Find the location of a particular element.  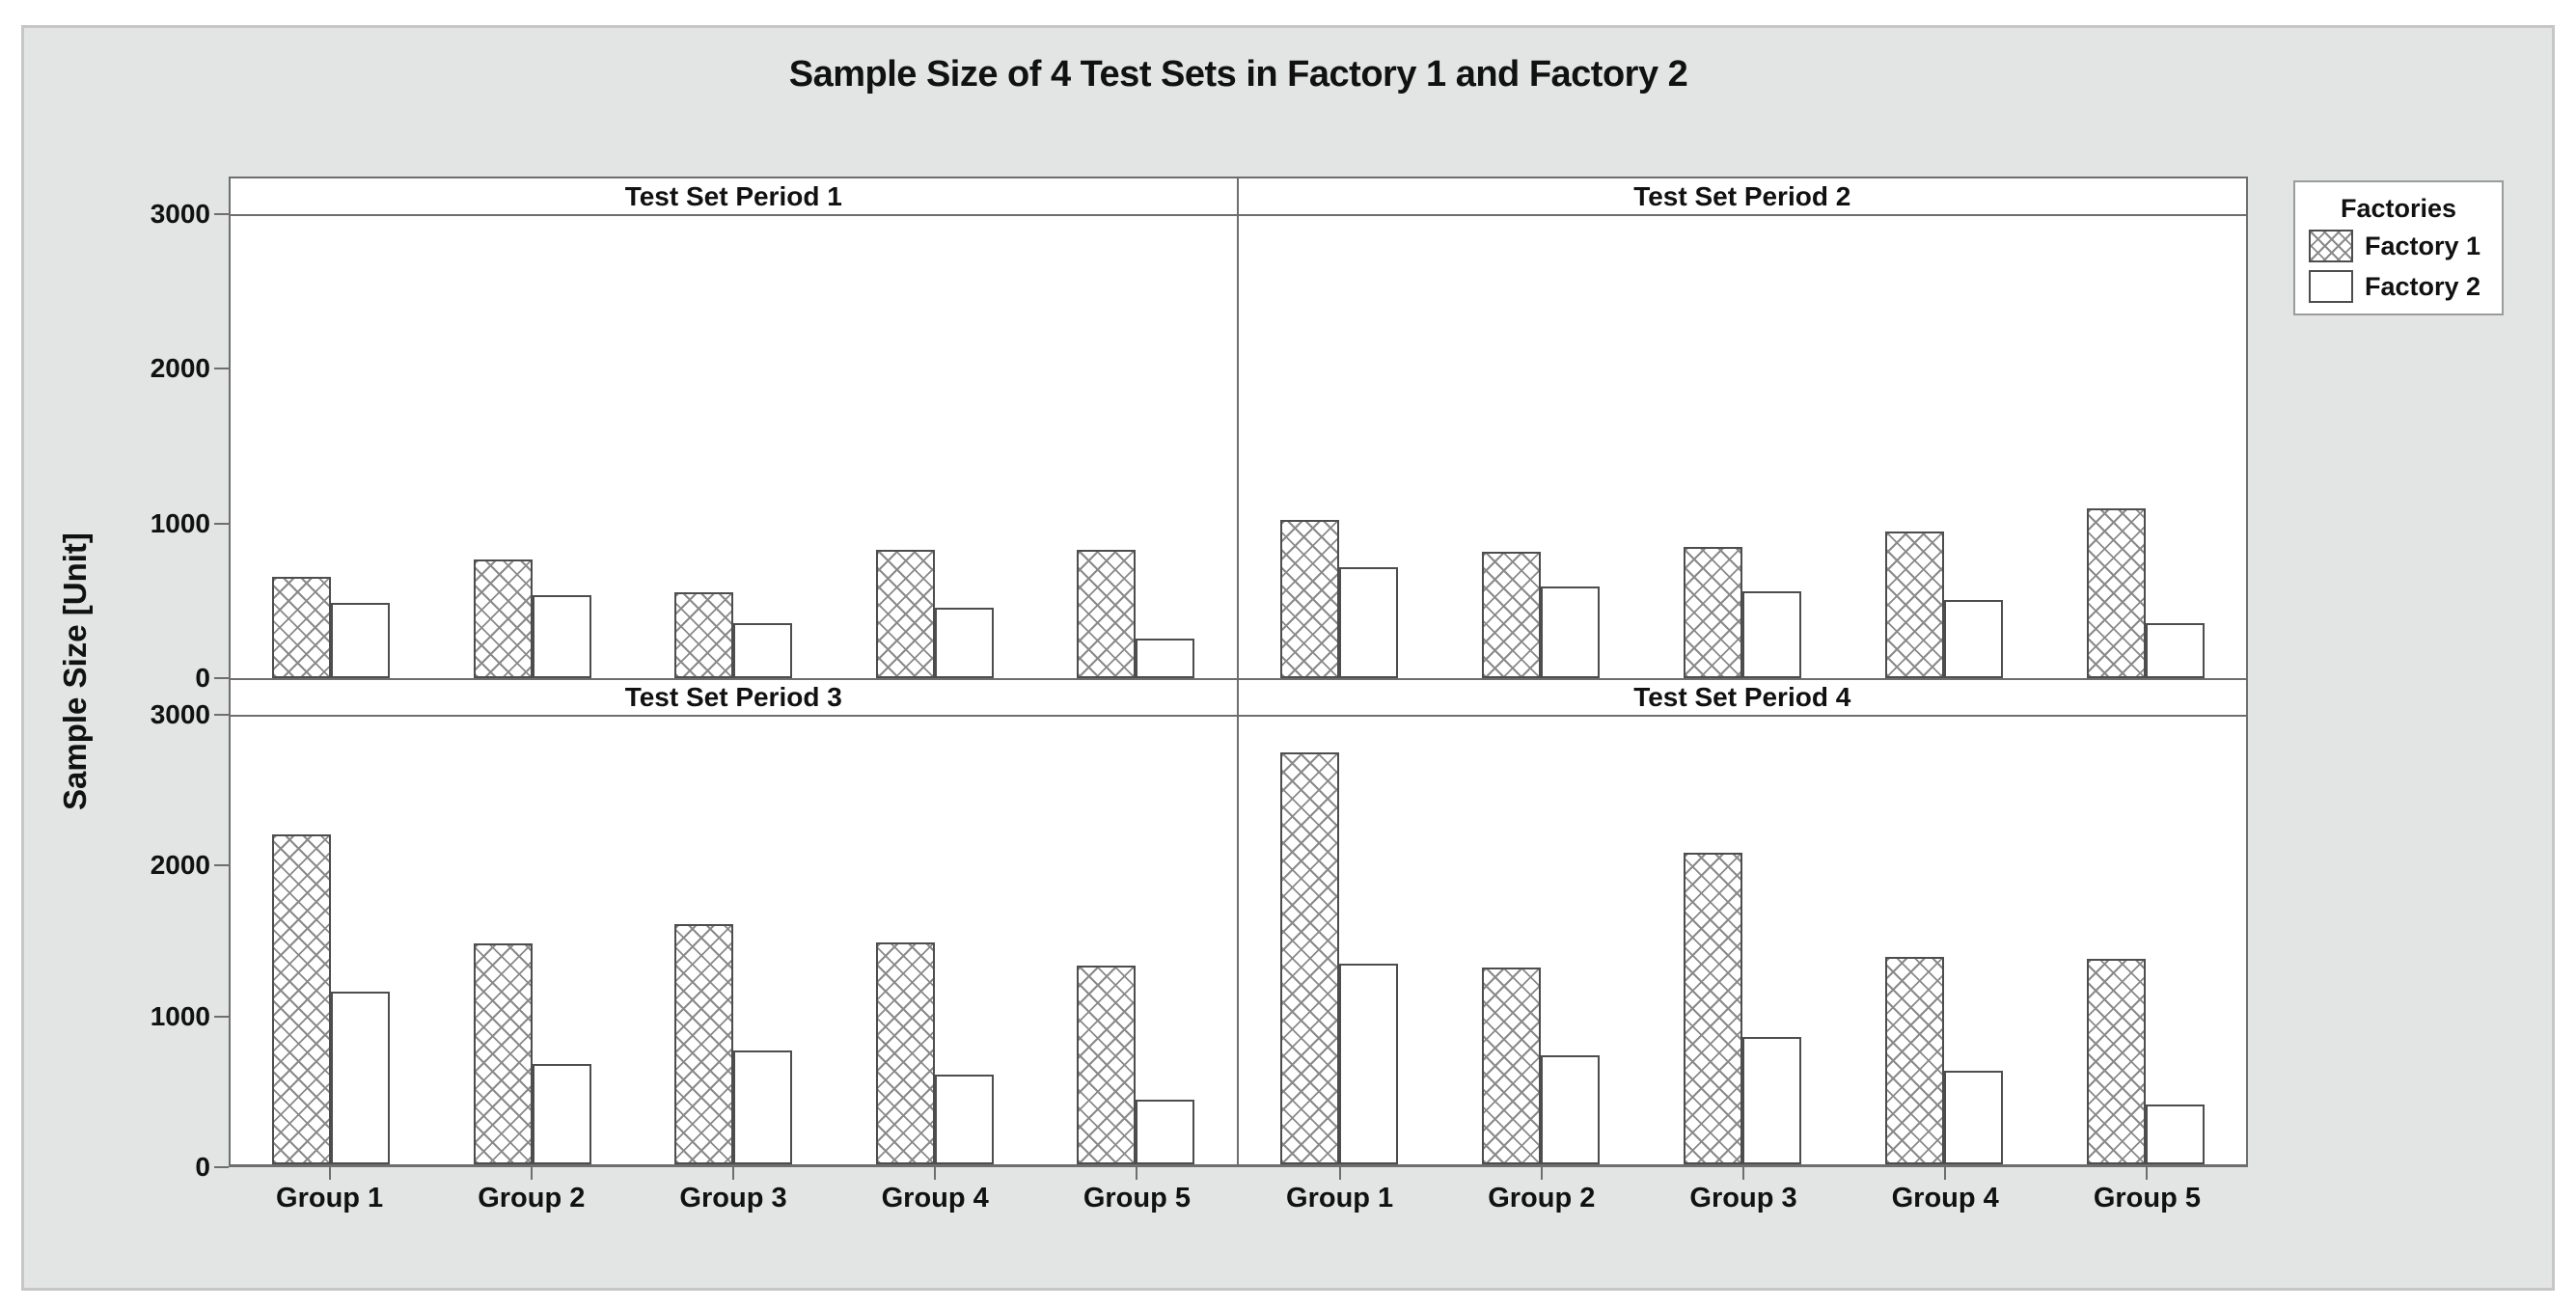

x-axis-labels-left-panel: Group 1 Group 2 Group 3 Group 4 Group 5 is located at coordinates (734, 1198).